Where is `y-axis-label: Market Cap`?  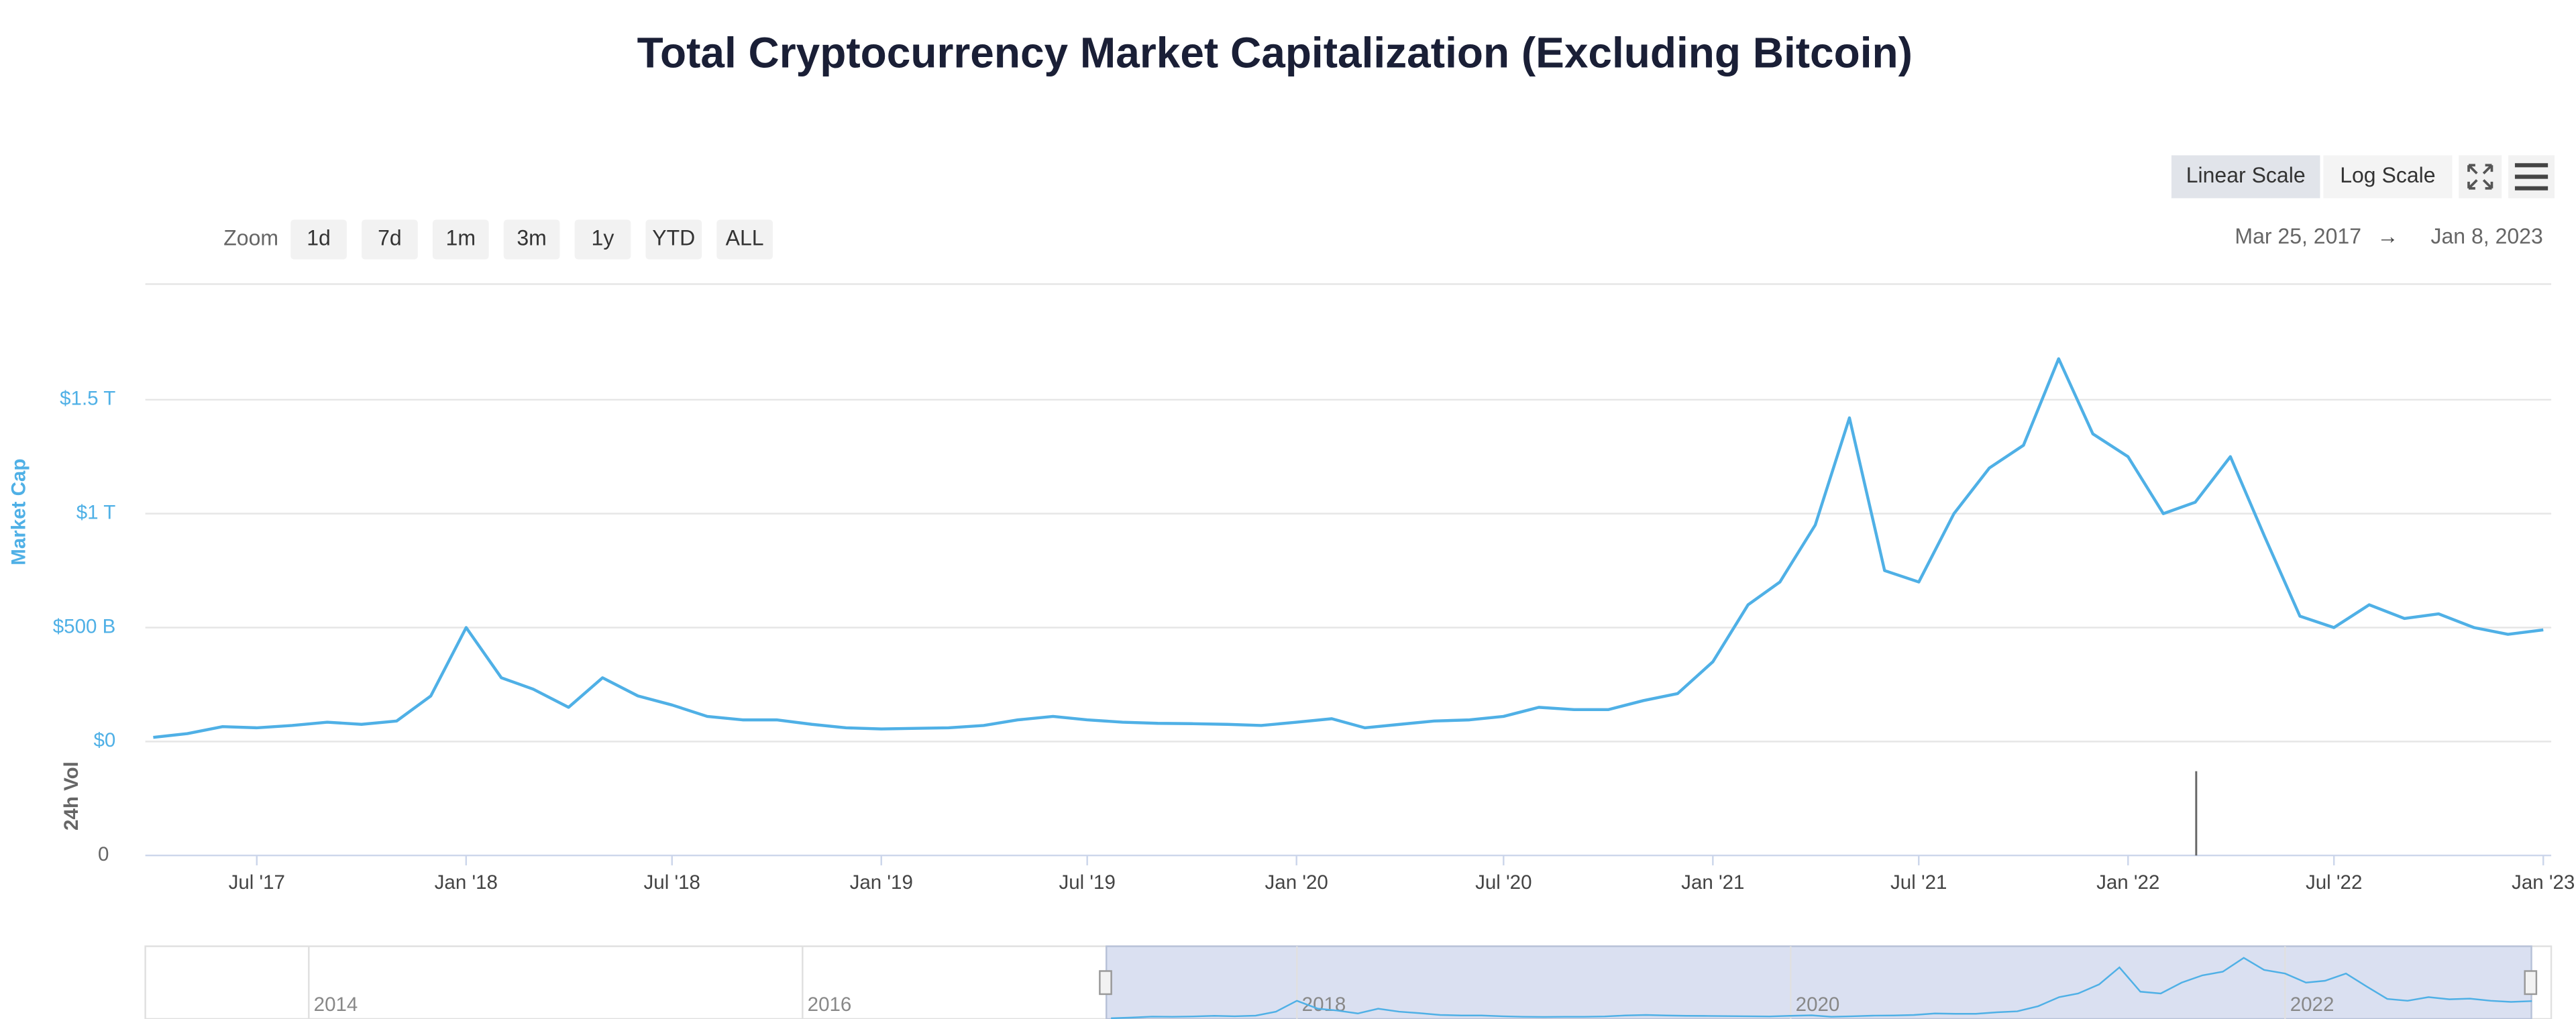 y-axis-label: Market Cap is located at coordinates (18, 512).